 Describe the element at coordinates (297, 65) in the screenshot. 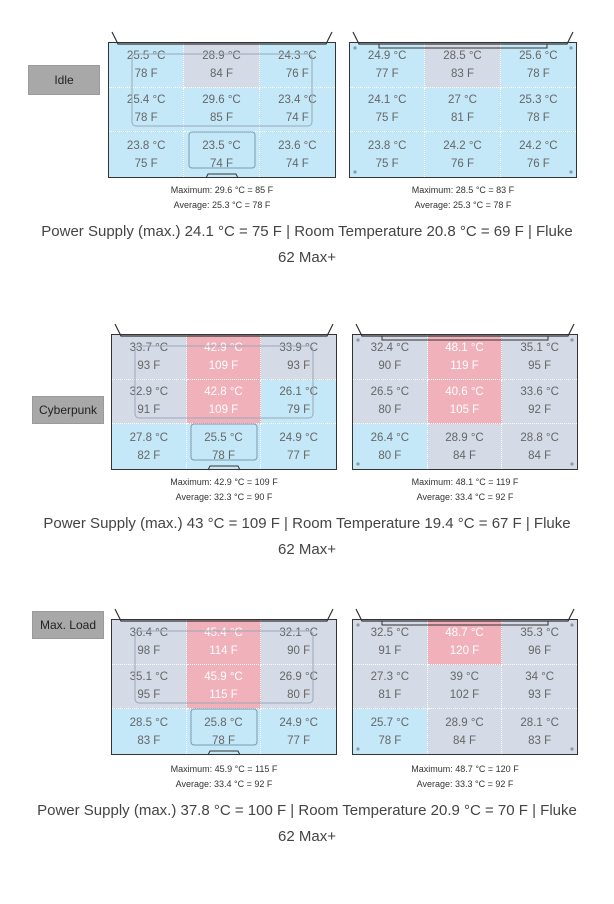

I see `temperature-cell: 24.3 °C 76 F` at that location.